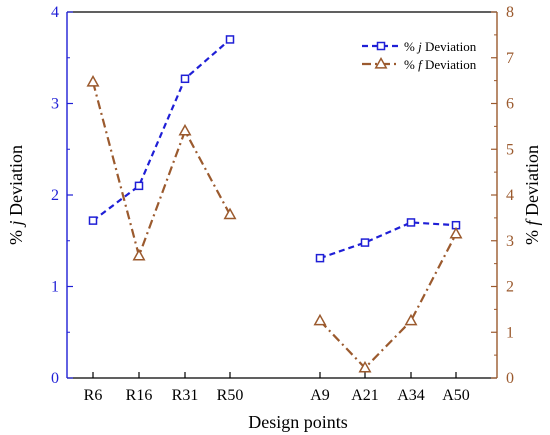 Image resolution: width=550 pixels, height=435 pixels. What do you see at coordinates (440, 64) in the screenshot?
I see `legend-label: % f Deviation` at bounding box center [440, 64].